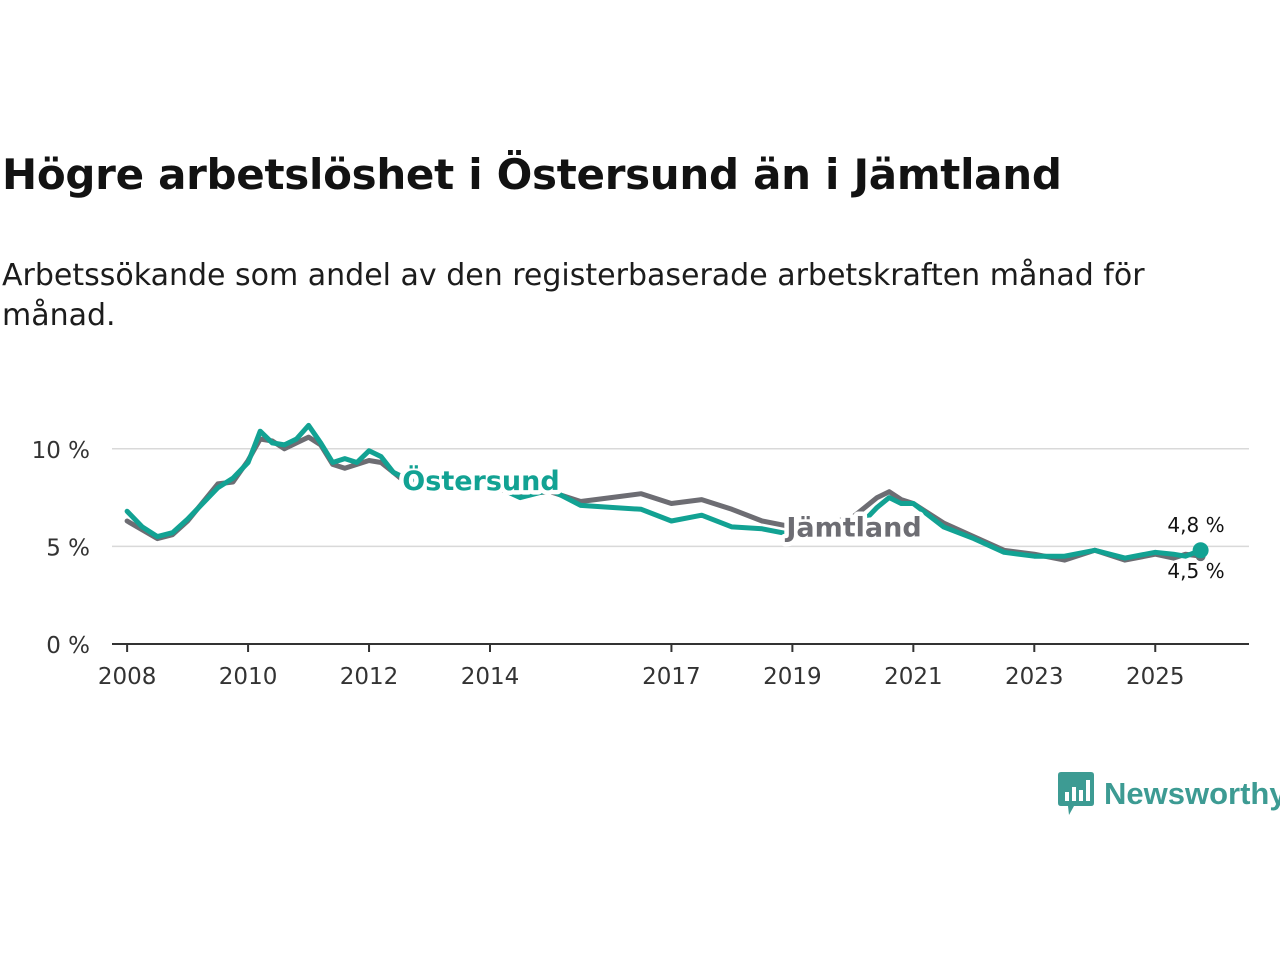  I want to click on series-label-ostersund: Östersund, so click(480, 480).